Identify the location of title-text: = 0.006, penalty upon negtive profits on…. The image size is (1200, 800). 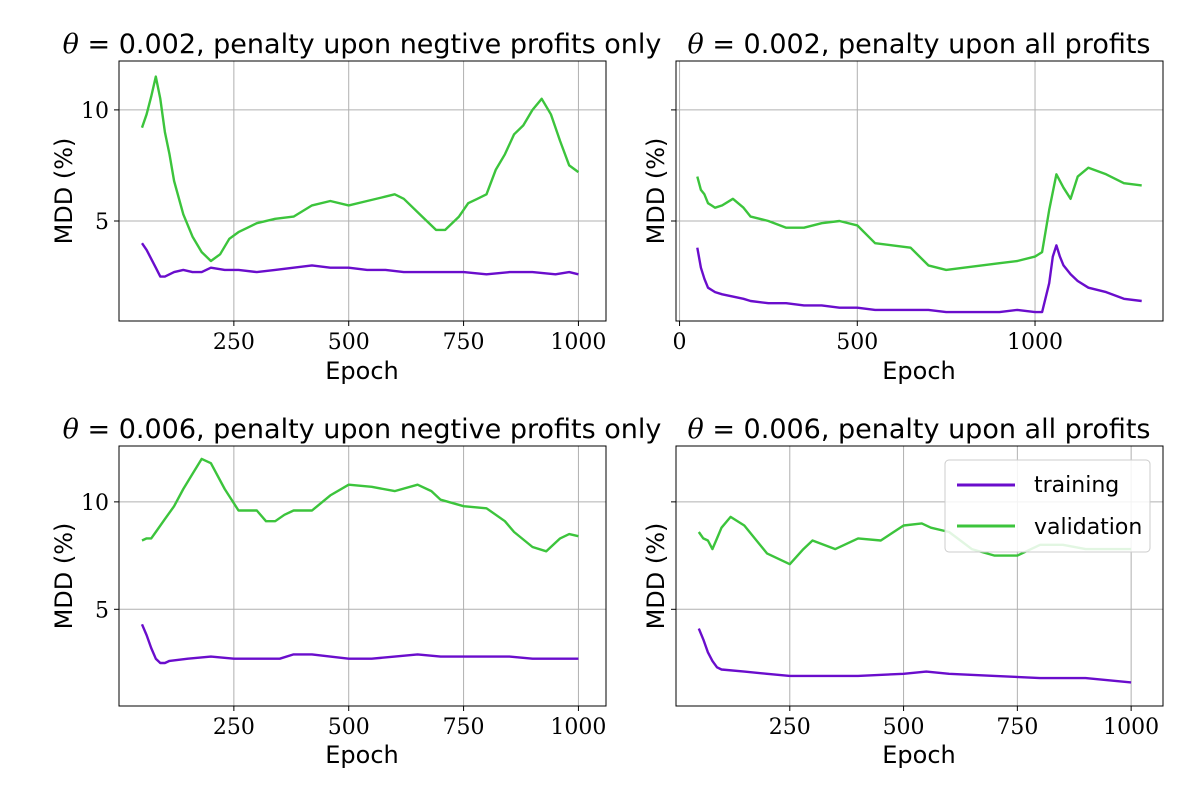
(370, 429).